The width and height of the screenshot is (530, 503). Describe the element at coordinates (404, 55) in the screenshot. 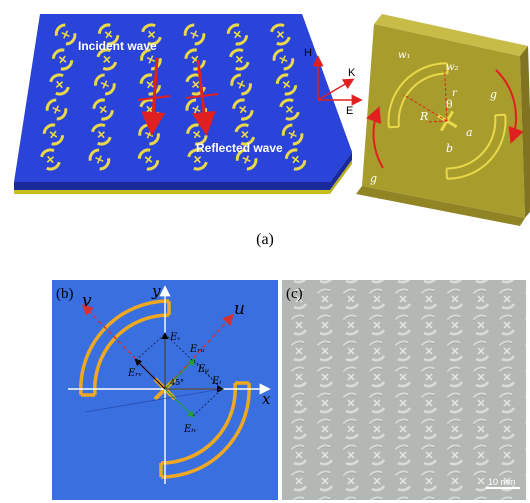

I see `label-w1: w₁` at that location.